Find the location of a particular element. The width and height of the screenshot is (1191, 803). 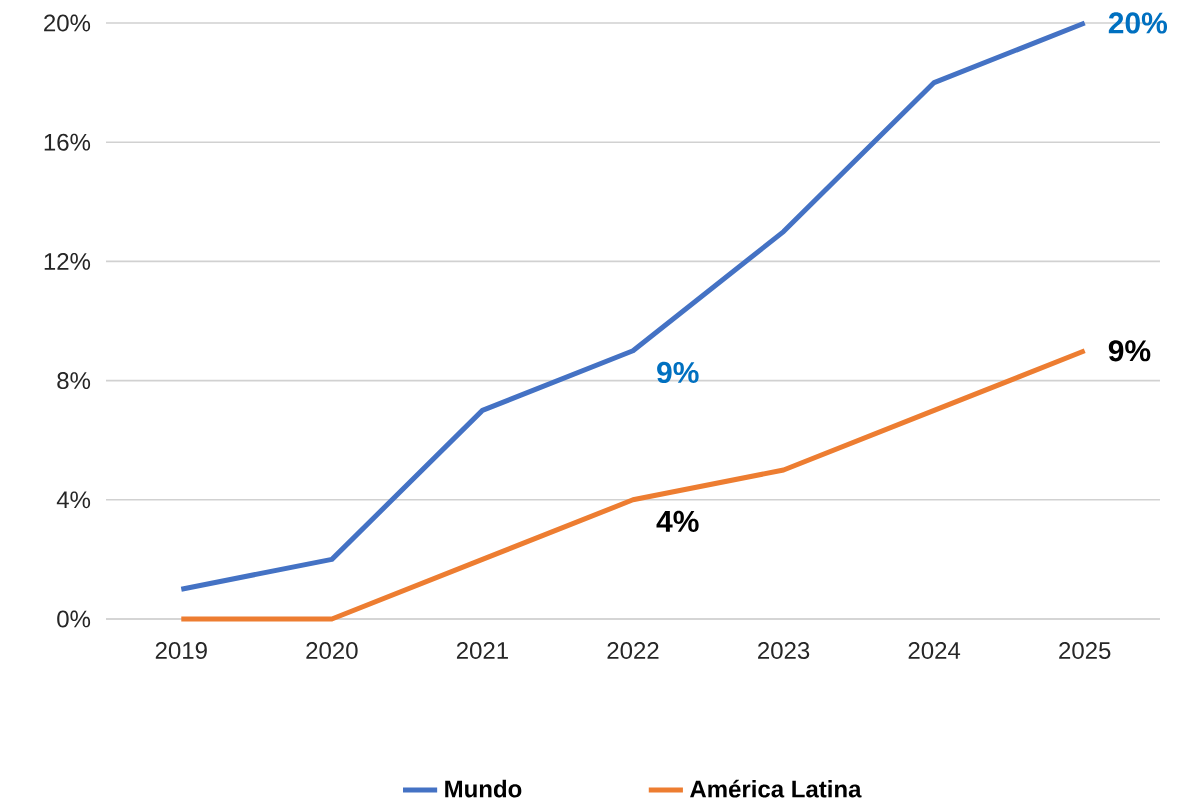

data-label: 20% is located at coordinates (1138, 23).